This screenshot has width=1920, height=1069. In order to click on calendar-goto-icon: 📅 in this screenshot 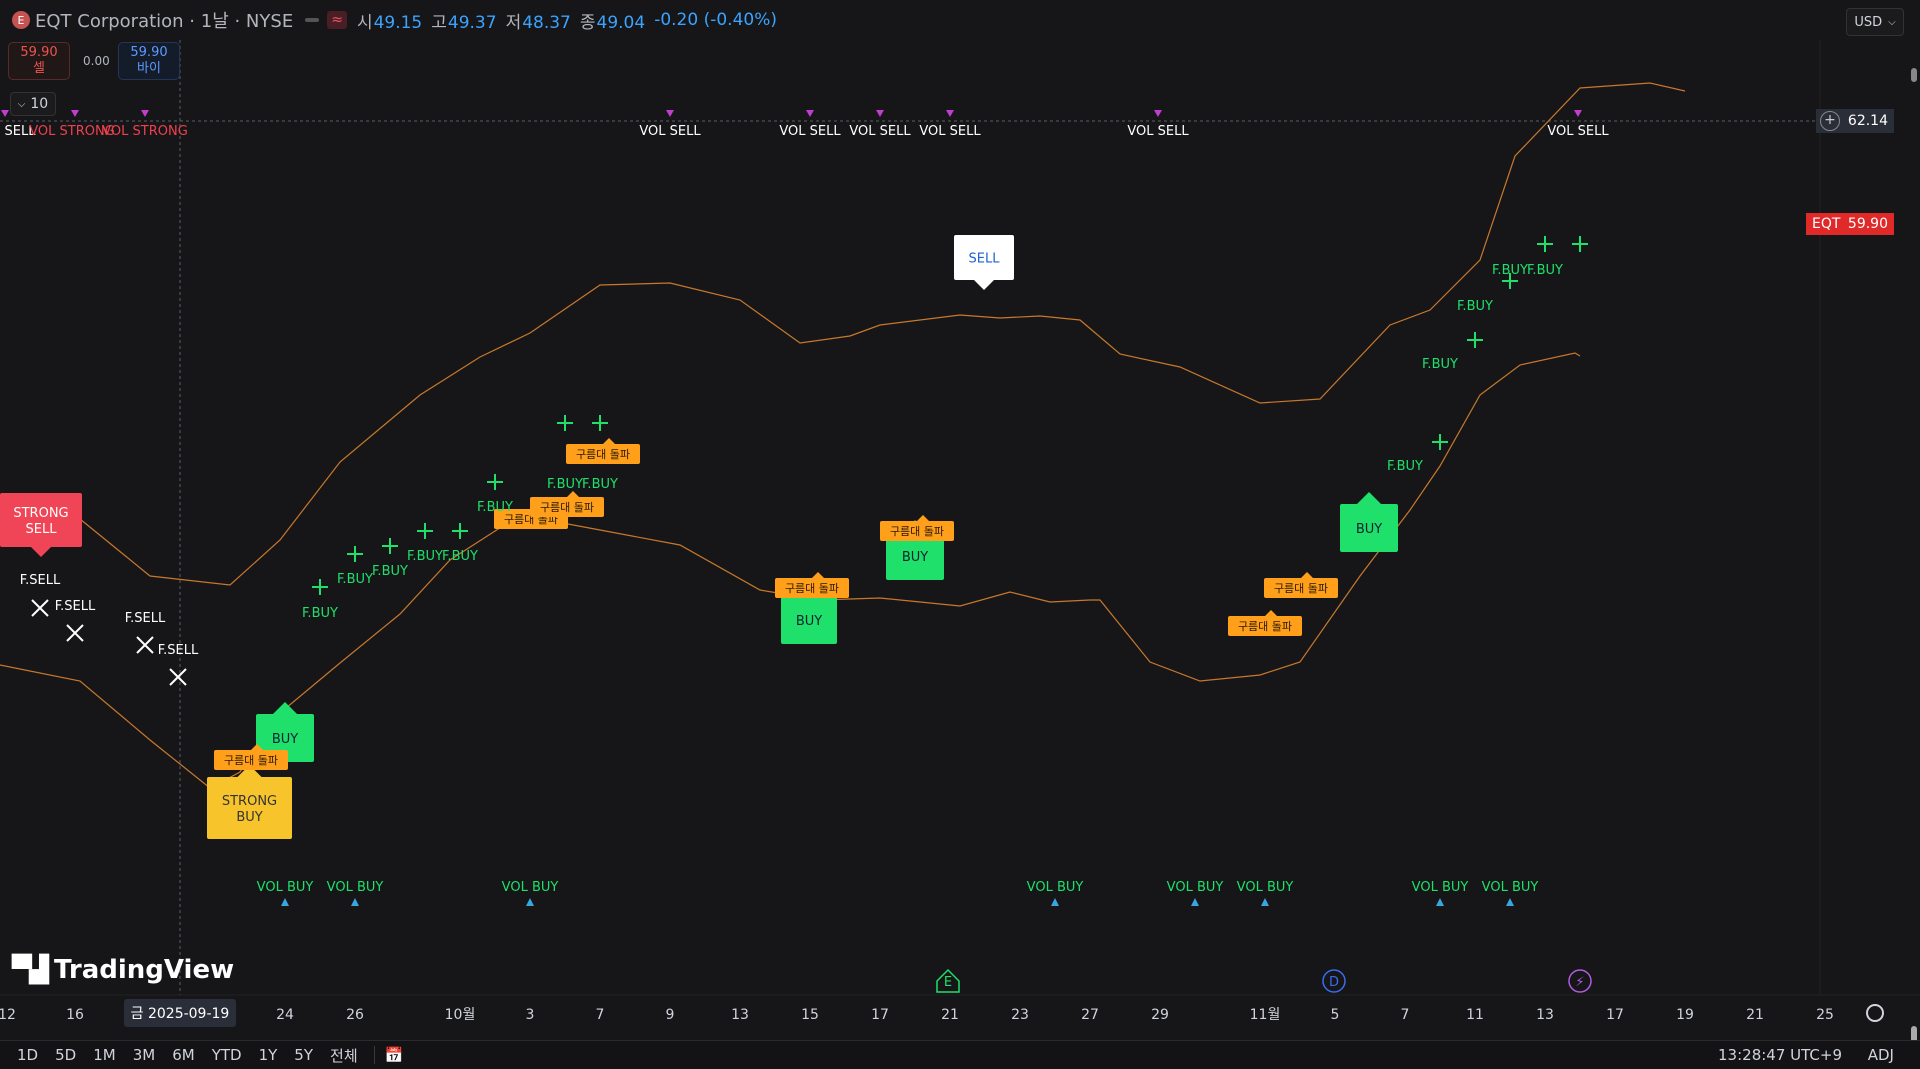, I will do `click(394, 1055)`.